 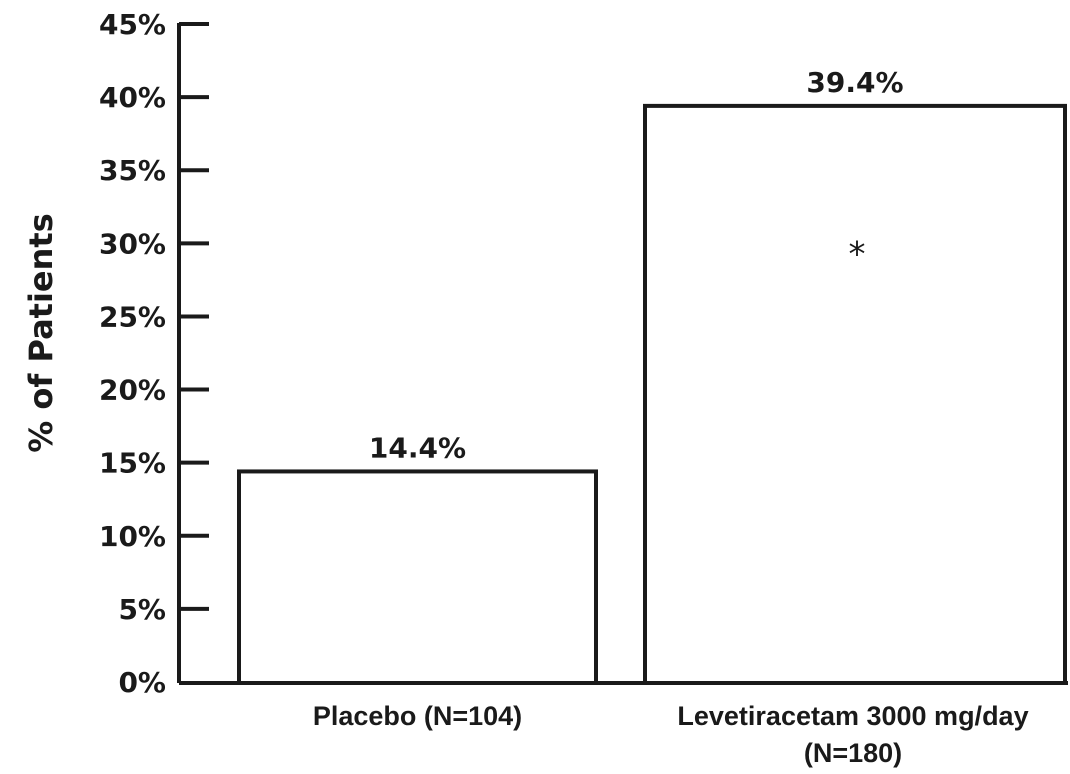 What do you see at coordinates (132, 97) in the screenshot?
I see `y-tick-label: 40%` at bounding box center [132, 97].